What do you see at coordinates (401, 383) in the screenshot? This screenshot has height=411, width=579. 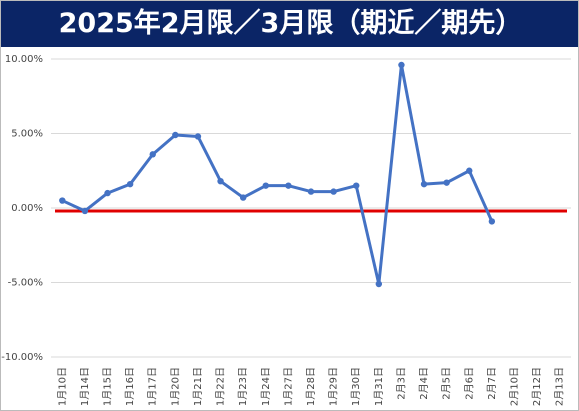 I see `x-tick-label: 2月3日` at bounding box center [401, 383].